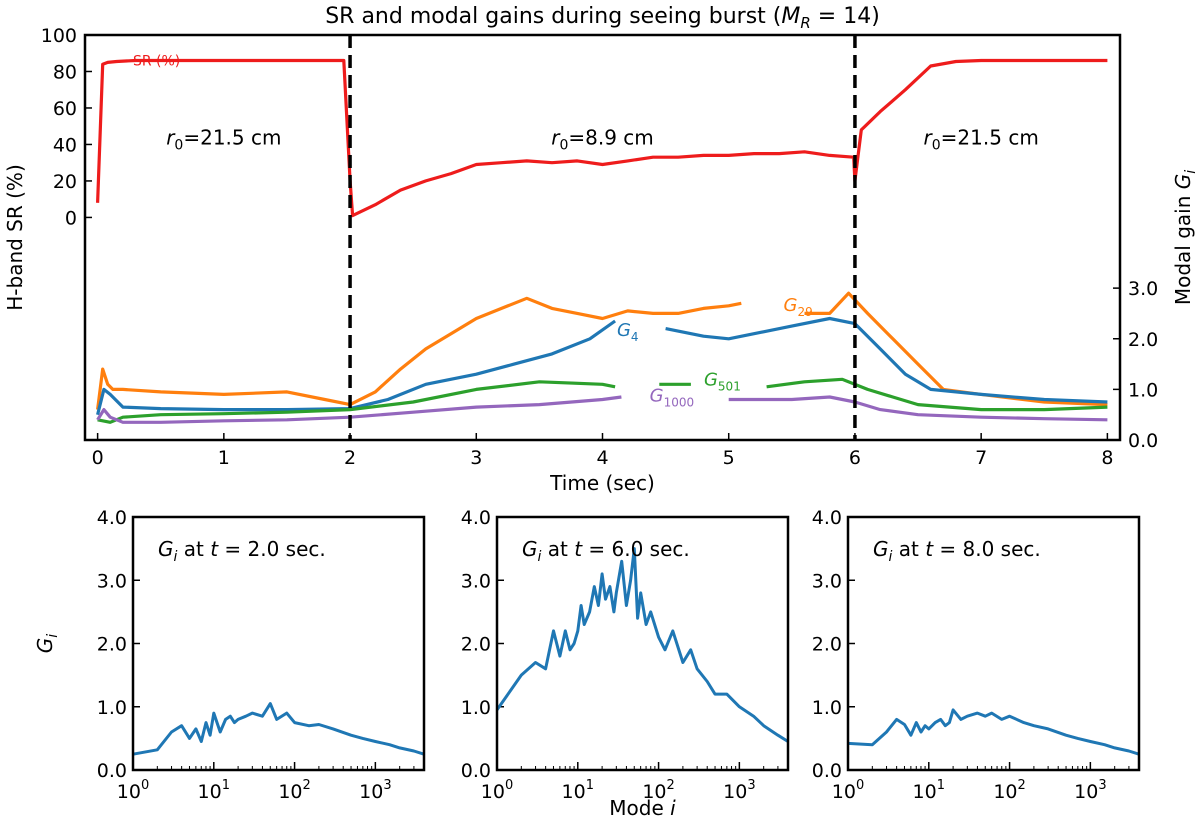 Image resolution: width=1200 pixels, height=830 pixels. Describe the element at coordinates (672, 398) in the screenshot. I see `series-label-g-1000: G1000` at that location.